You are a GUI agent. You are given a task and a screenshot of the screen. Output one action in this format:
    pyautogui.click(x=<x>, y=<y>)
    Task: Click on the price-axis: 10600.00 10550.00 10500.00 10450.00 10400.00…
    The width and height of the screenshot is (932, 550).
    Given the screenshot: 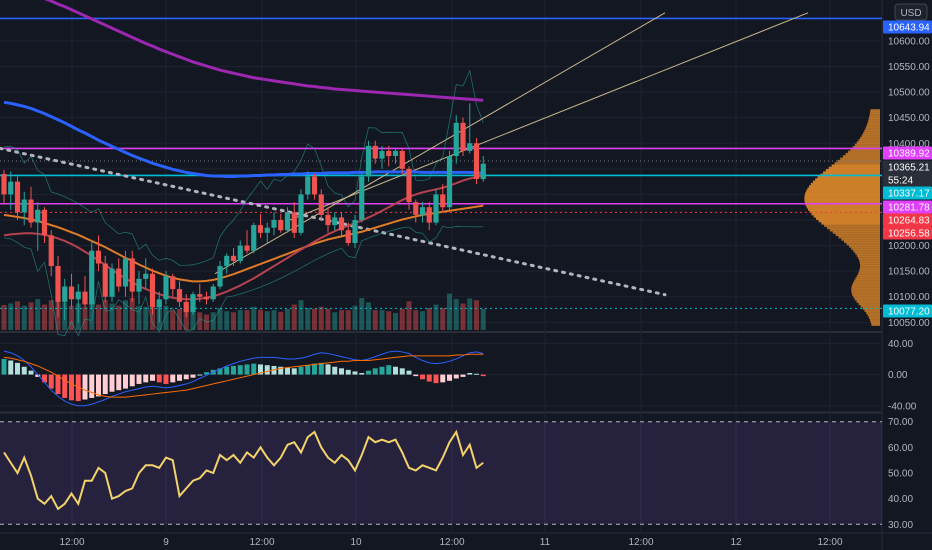 What is the action you would take?
    pyautogui.click(x=907, y=275)
    